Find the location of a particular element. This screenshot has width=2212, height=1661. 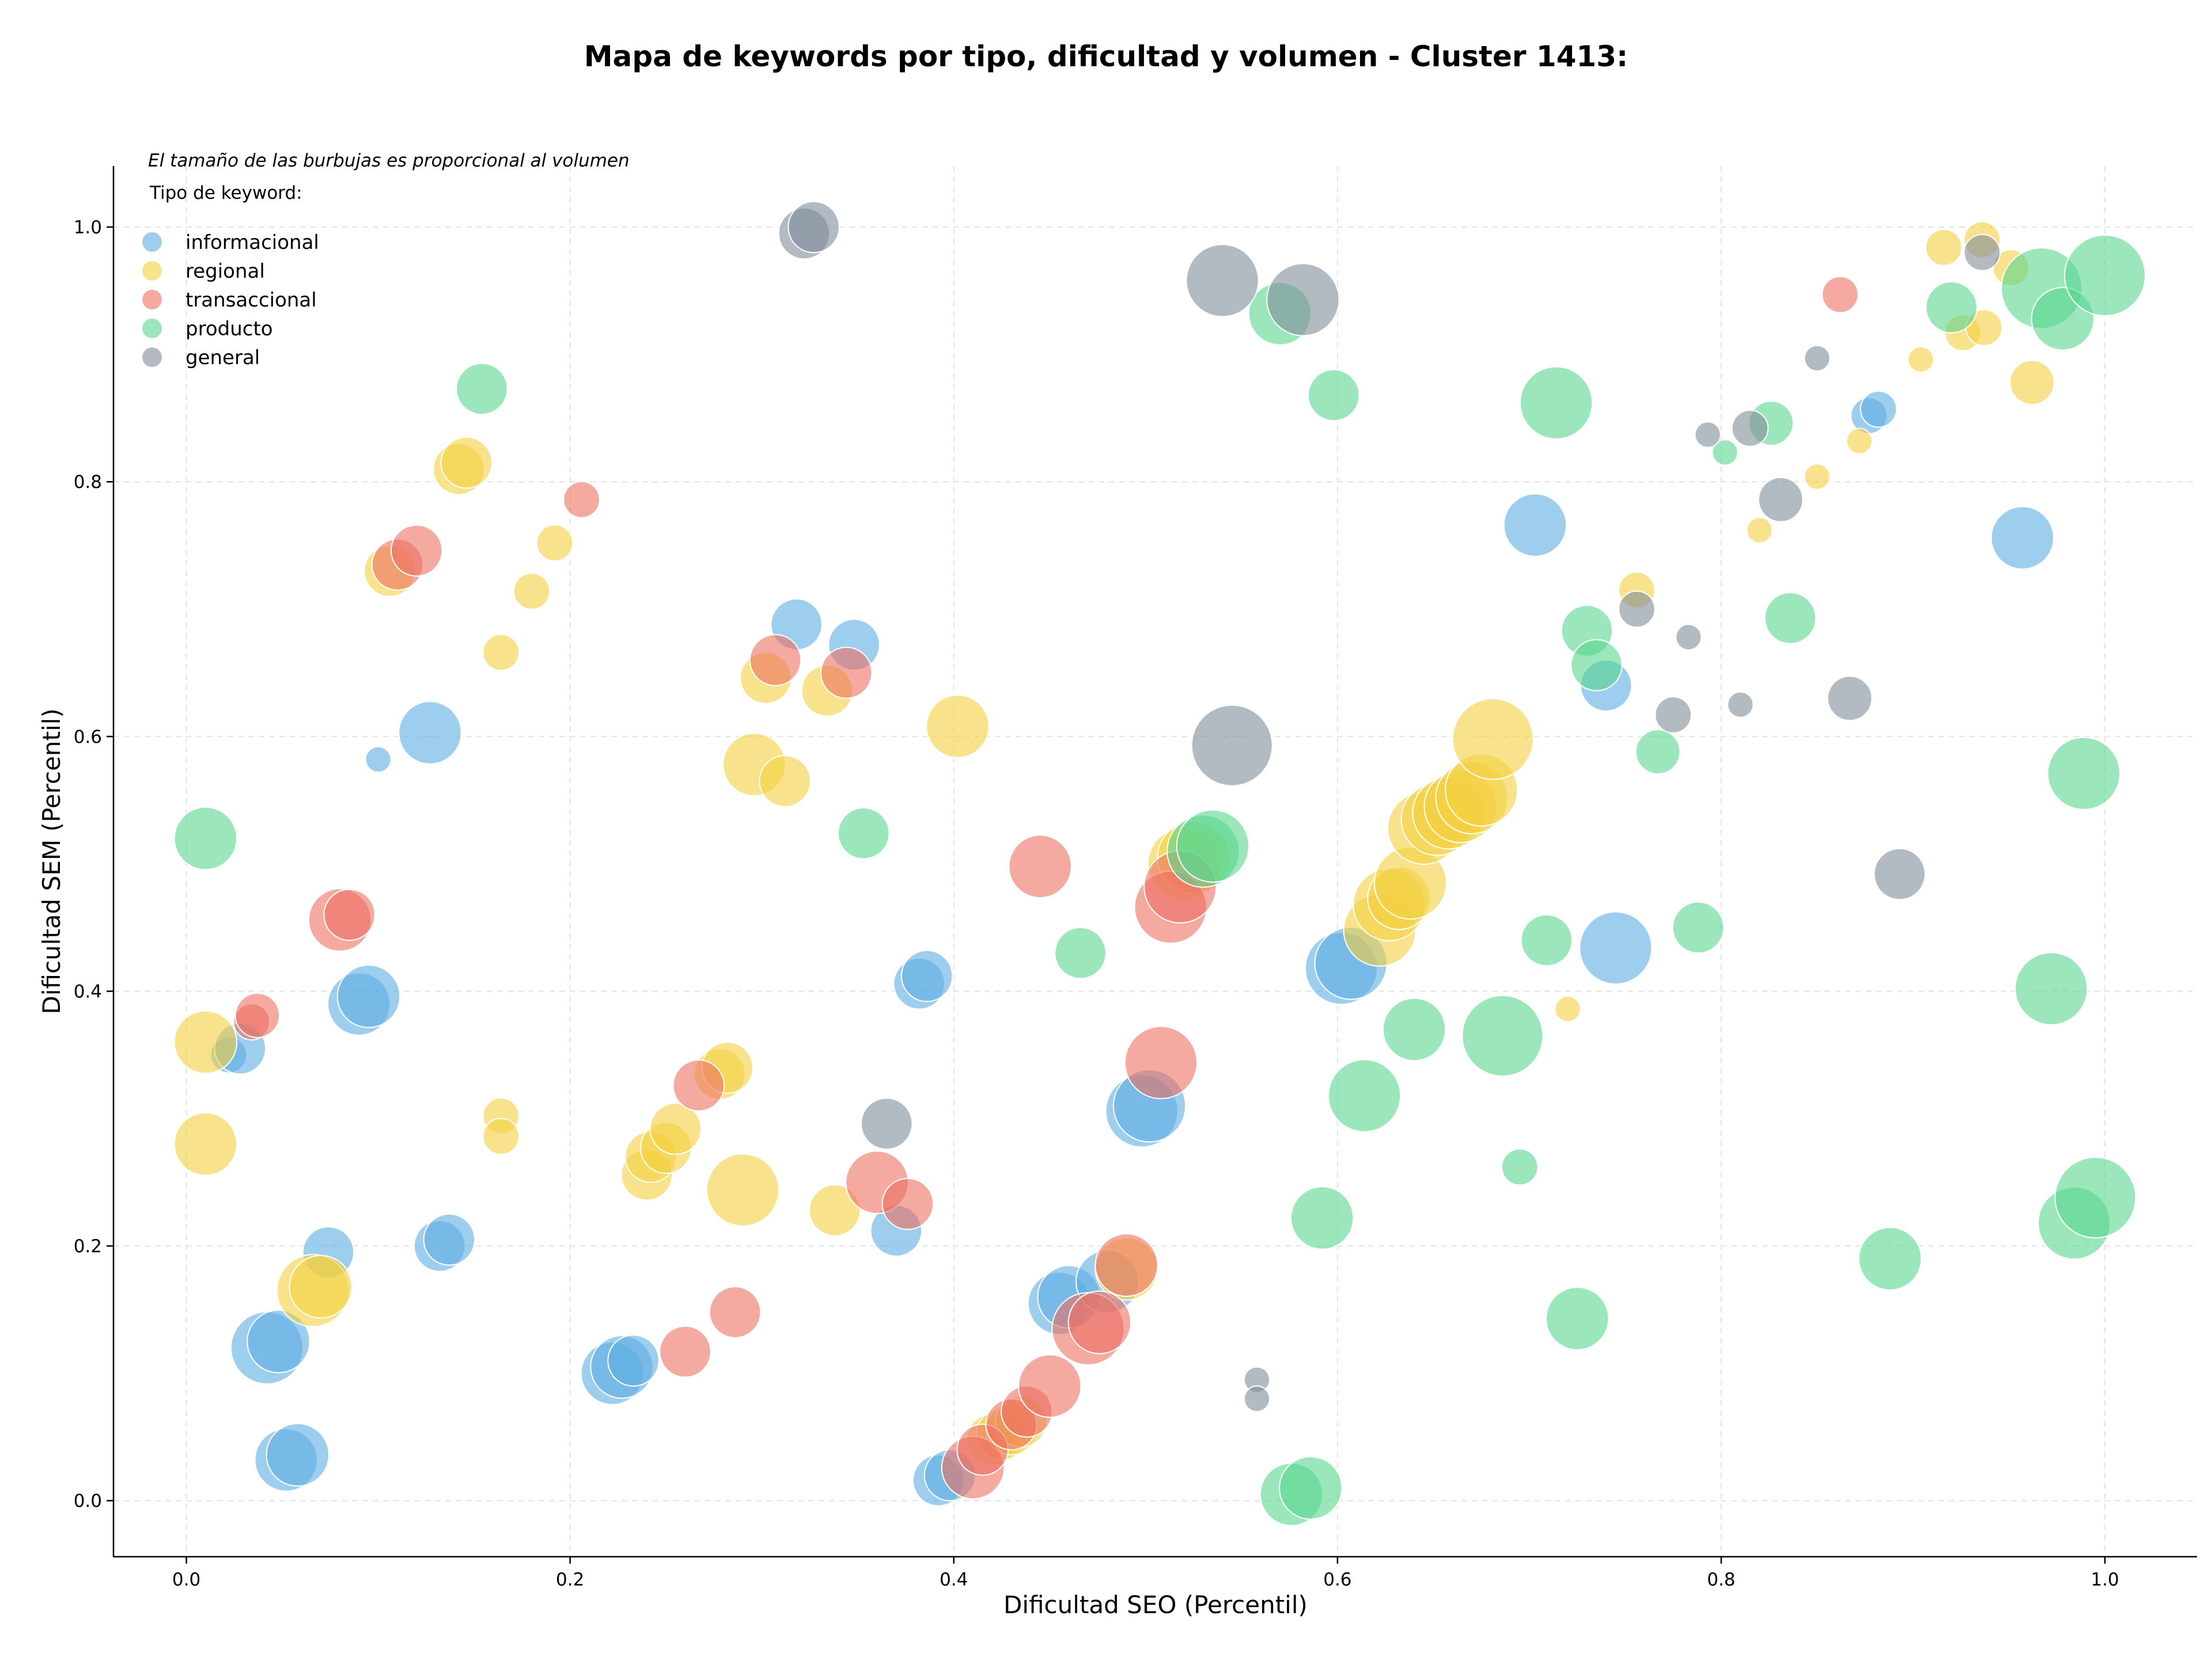

legend-marker-informacional is located at coordinates (152, 242).